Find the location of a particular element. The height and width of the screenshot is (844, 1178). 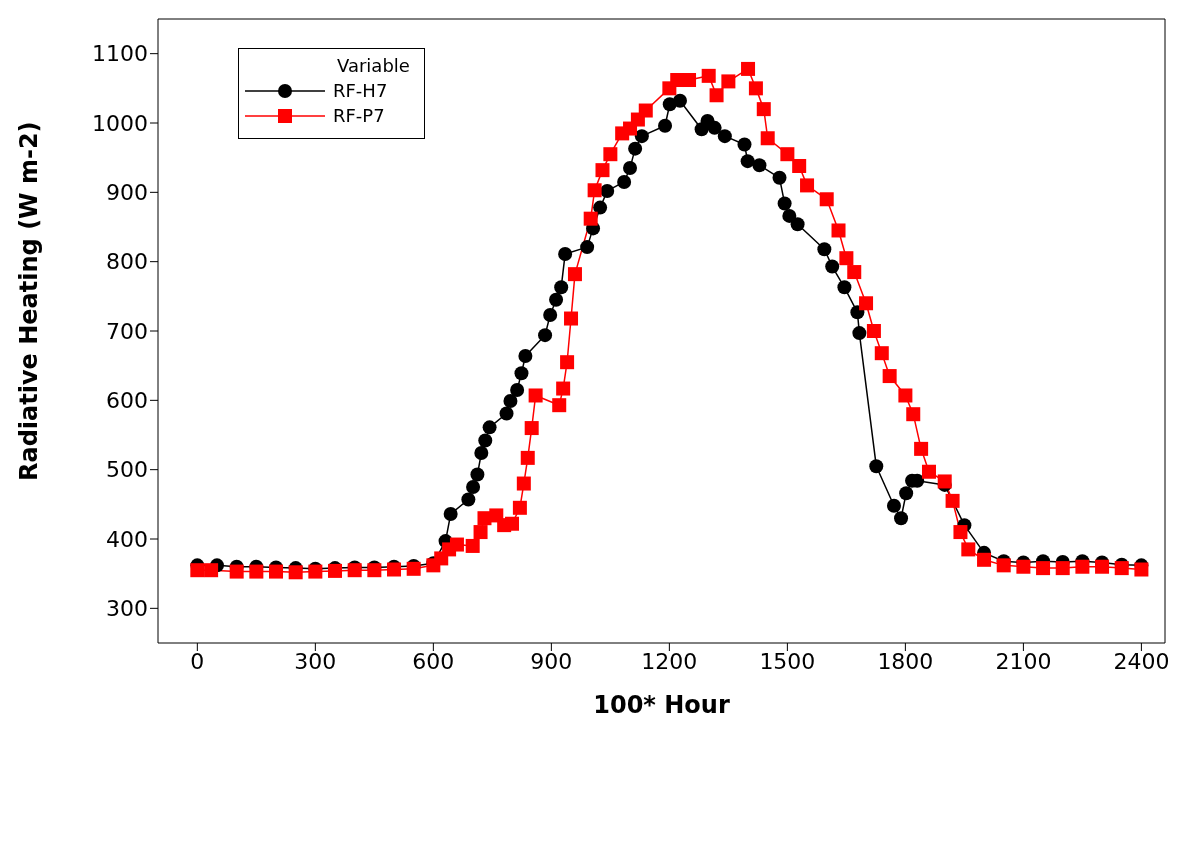

y-tick-label: 400 is located at coordinates (127, 539).